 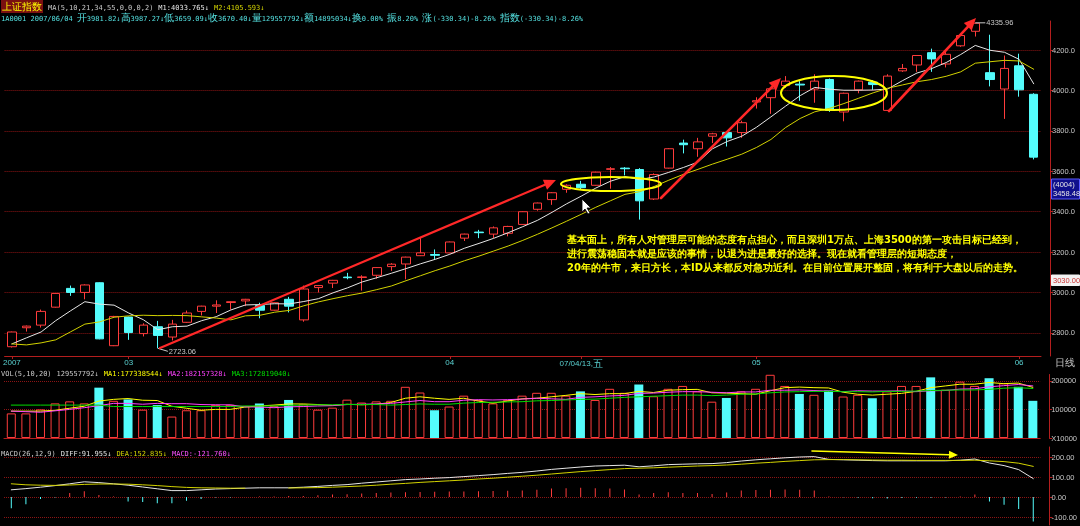 What do you see at coordinates (22, 6) in the screenshot?
I see `chart-title: 上证指数` at bounding box center [22, 6].